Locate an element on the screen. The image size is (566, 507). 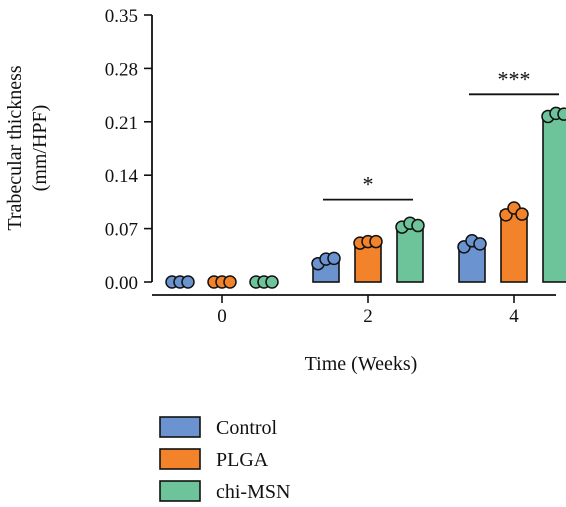
significance-label: * is located at coordinates (368, 184).